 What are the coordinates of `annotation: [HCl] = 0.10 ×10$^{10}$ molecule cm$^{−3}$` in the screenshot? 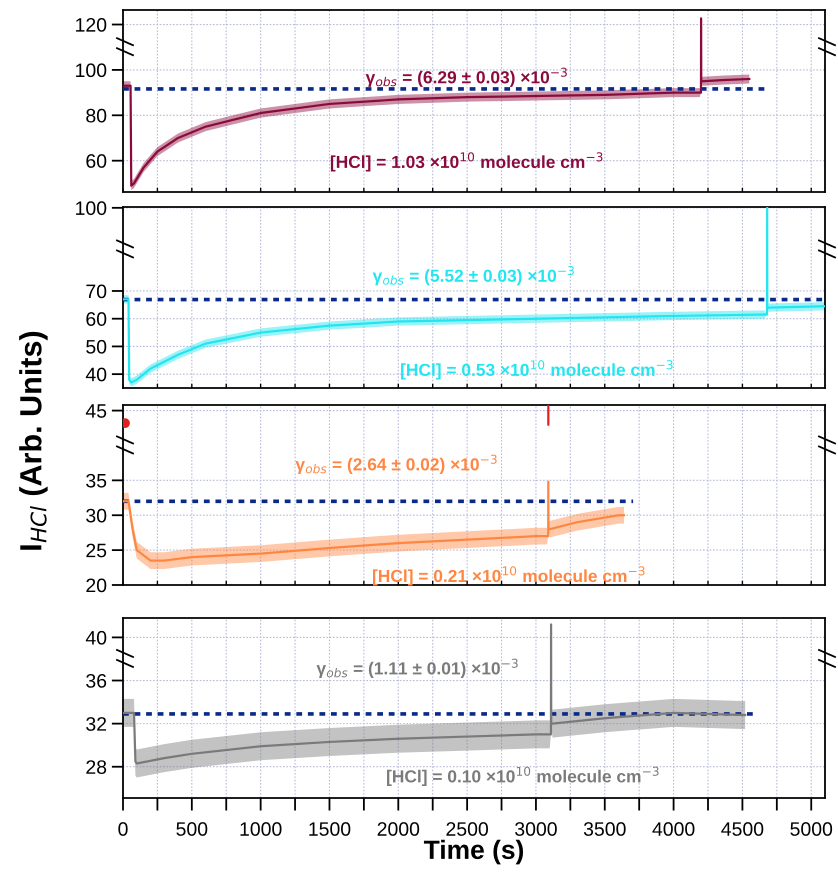 It's located at (523, 776).